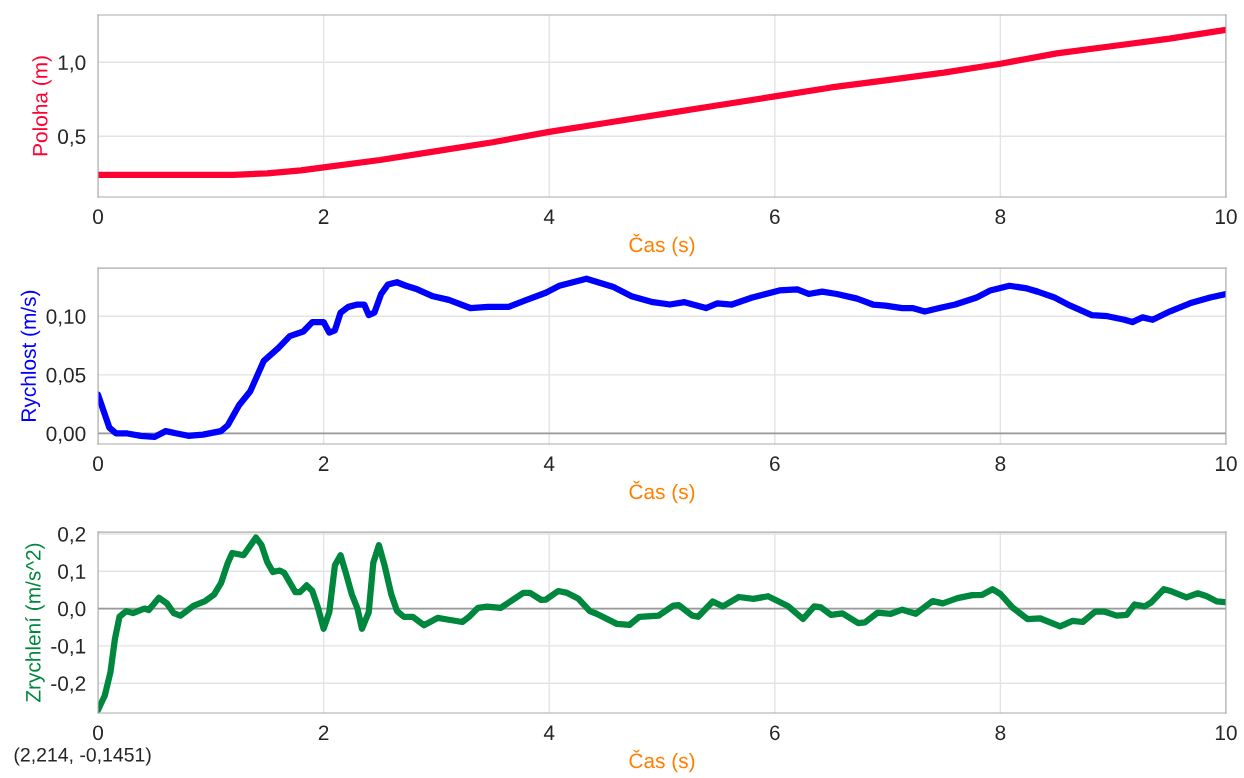 The image size is (1244, 778). What do you see at coordinates (42, 106) in the screenshot?
I see `y-axis-title: Poloha (m)` at bounding box center [42, 106].